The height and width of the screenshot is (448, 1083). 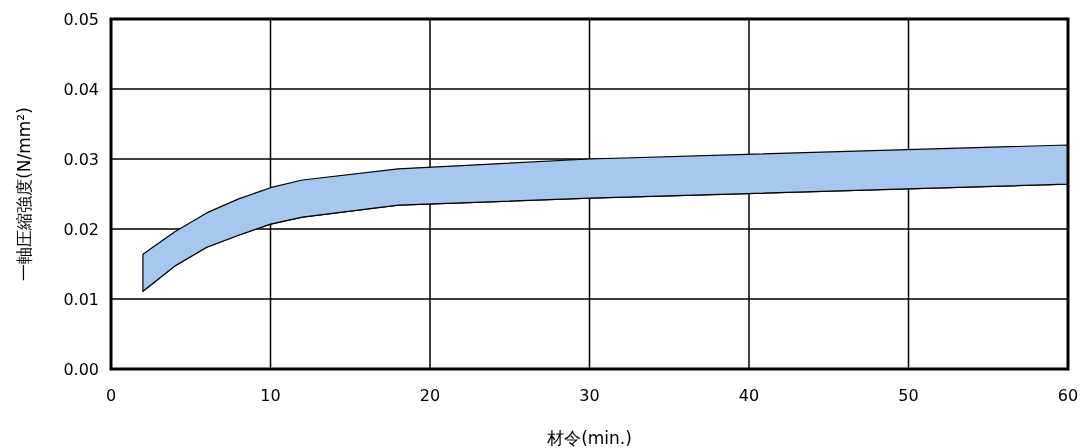 I want to click on x-tick-label: 10, so click(x=270, y=395).